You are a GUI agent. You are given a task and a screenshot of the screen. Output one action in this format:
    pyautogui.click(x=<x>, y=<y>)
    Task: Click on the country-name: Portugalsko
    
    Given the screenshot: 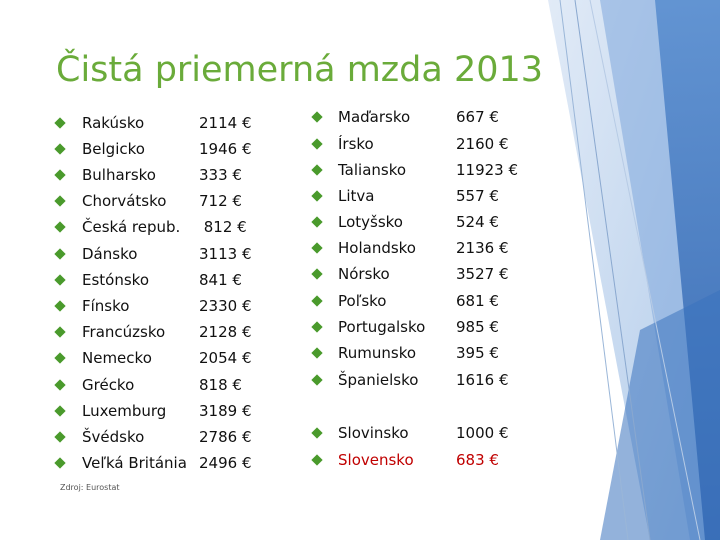 What is the action you would take?
    pyautogui.click(x=382, y=327)
    